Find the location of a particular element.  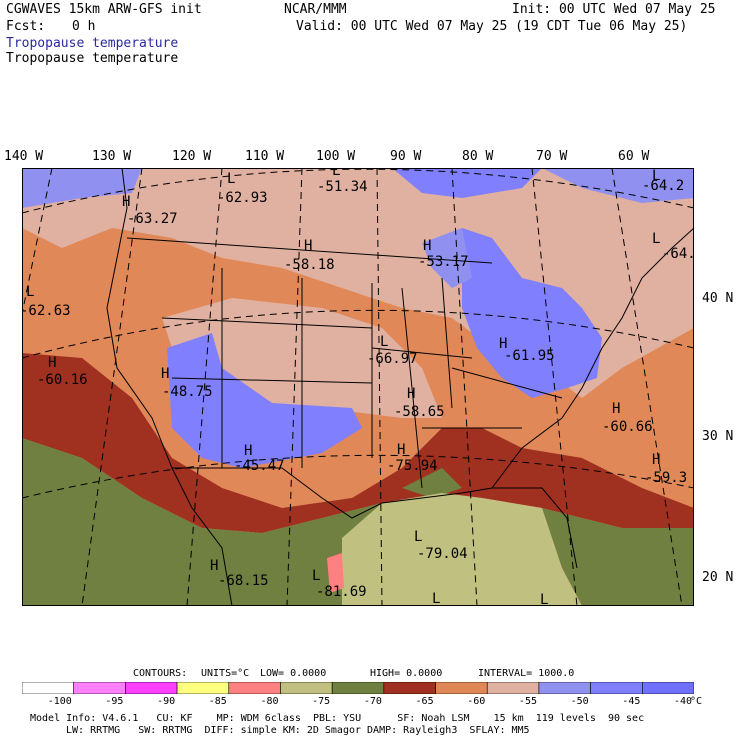

lon-label: 100 W is located at coordinates (336, 156).